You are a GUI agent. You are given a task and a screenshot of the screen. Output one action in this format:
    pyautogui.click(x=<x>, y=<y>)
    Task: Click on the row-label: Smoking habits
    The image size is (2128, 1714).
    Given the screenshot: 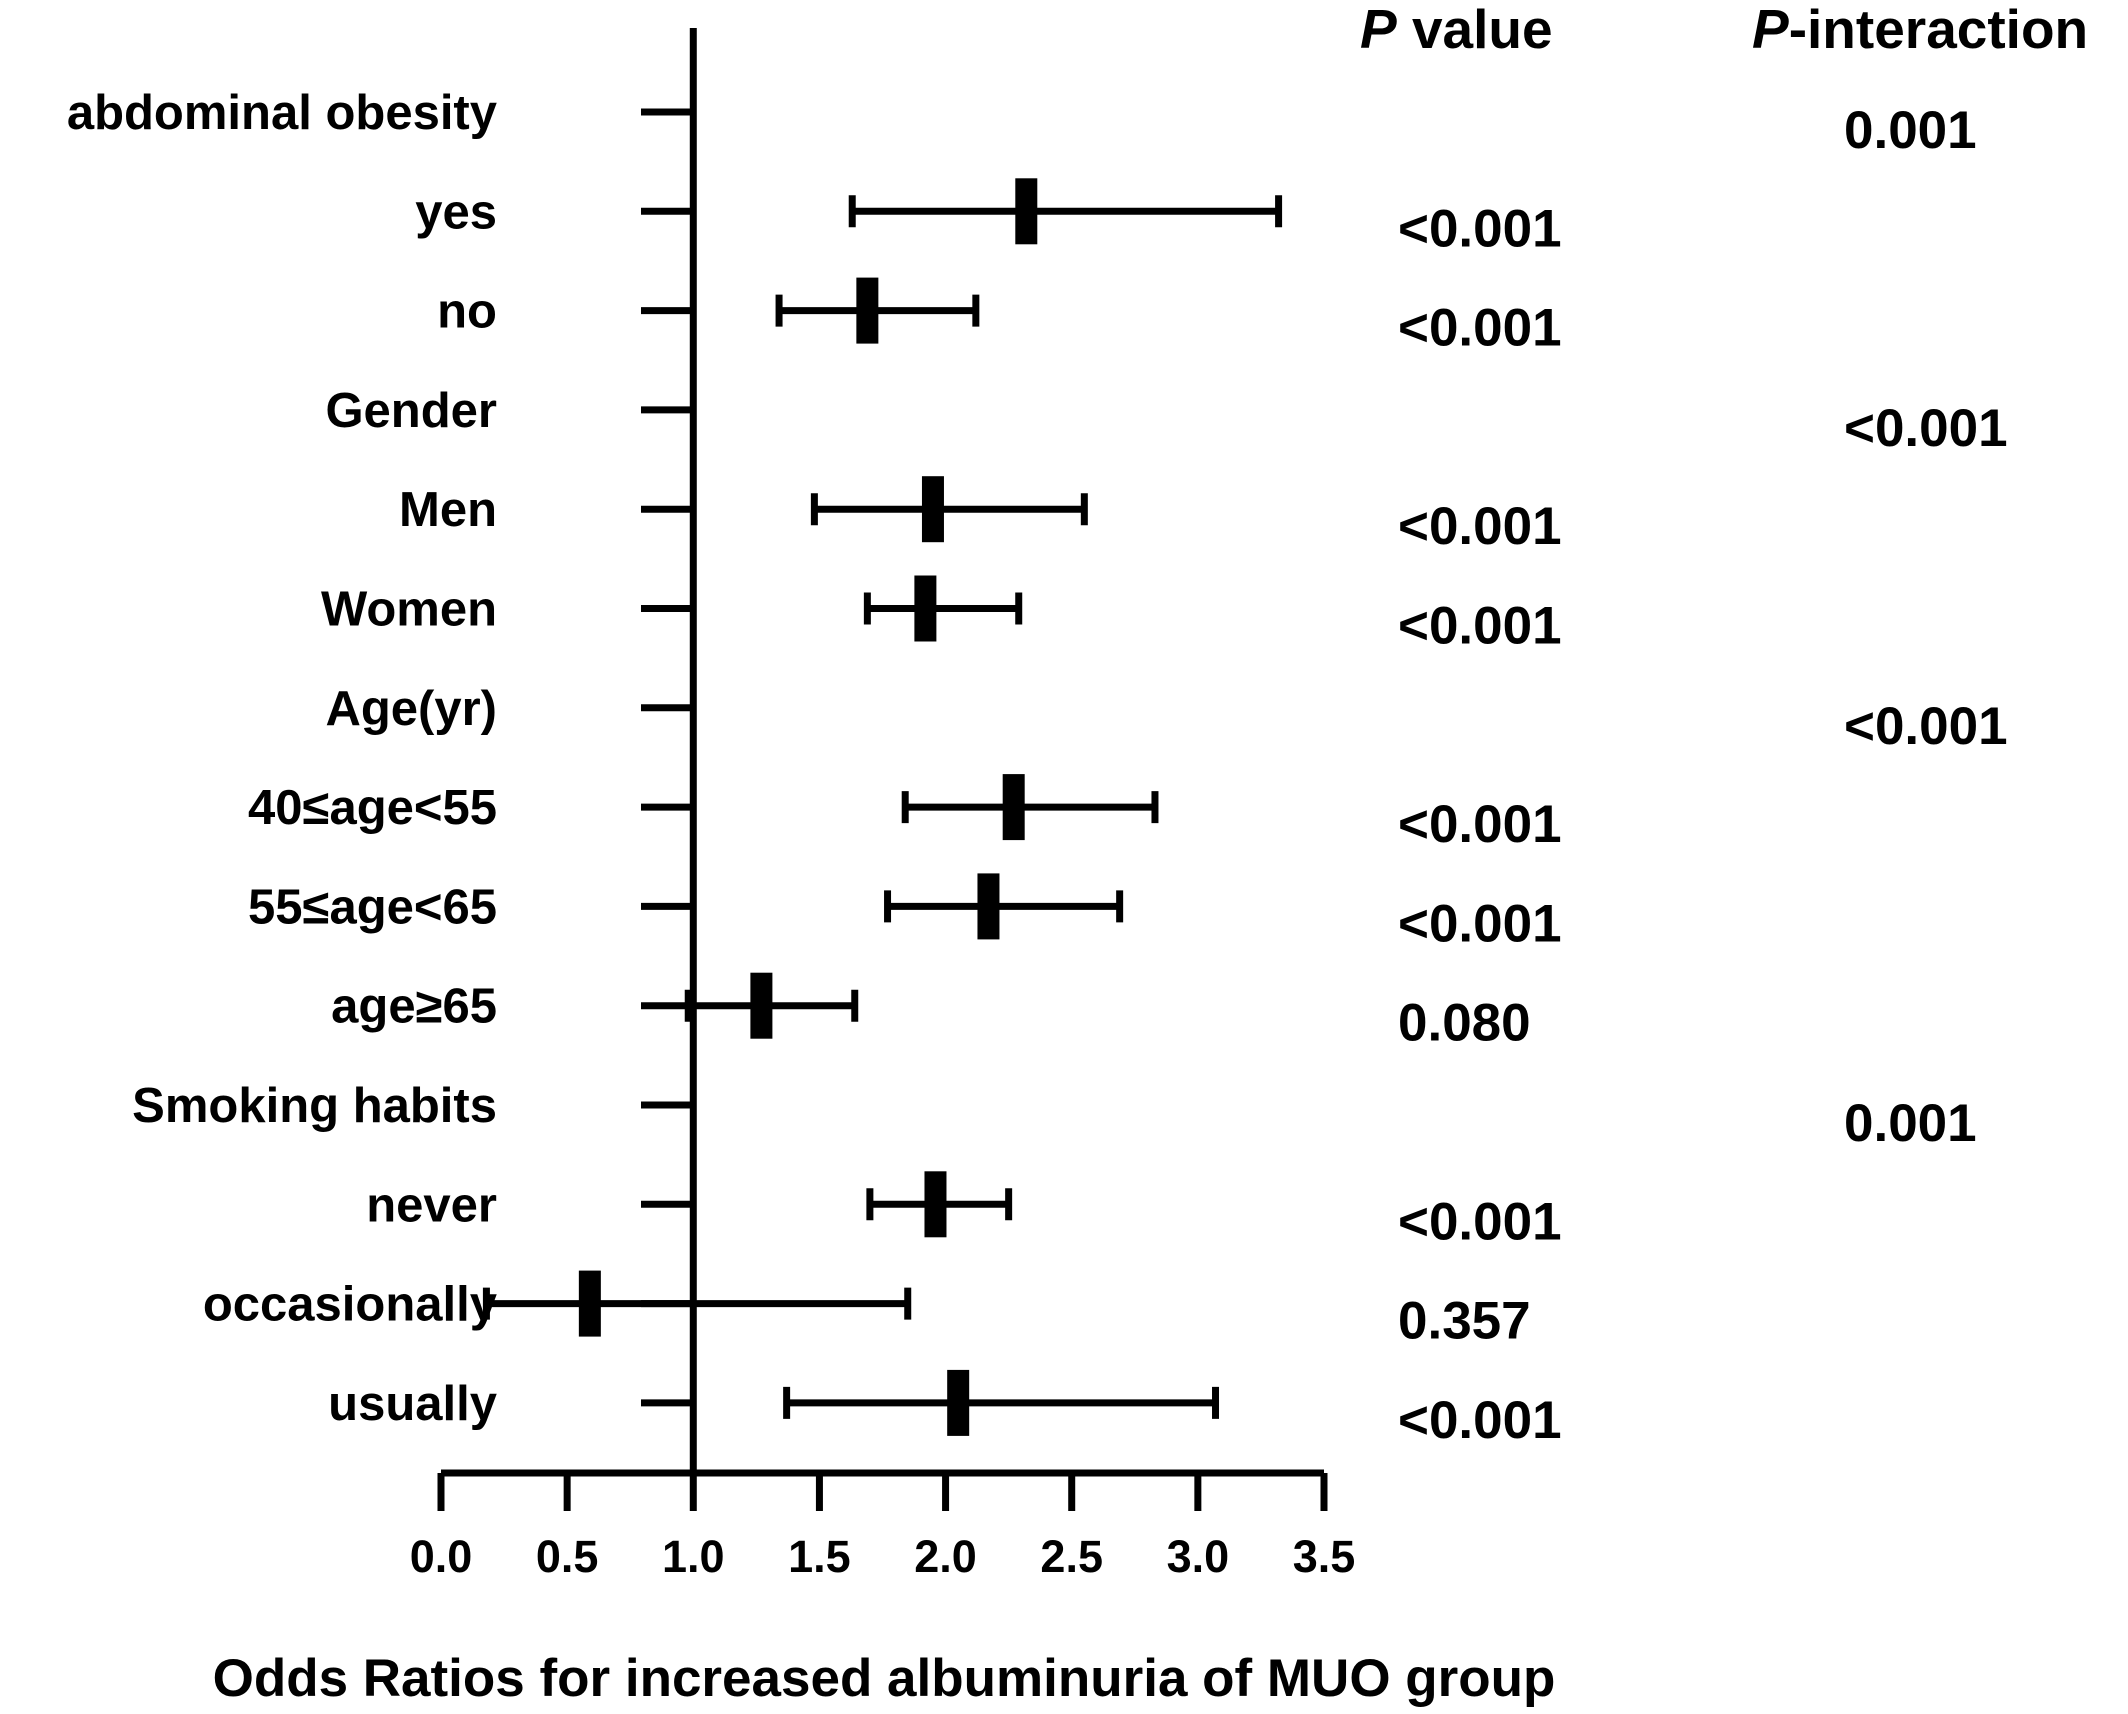 What is the action you would take?
    pyautogui.click(x=314, y=1106)
    